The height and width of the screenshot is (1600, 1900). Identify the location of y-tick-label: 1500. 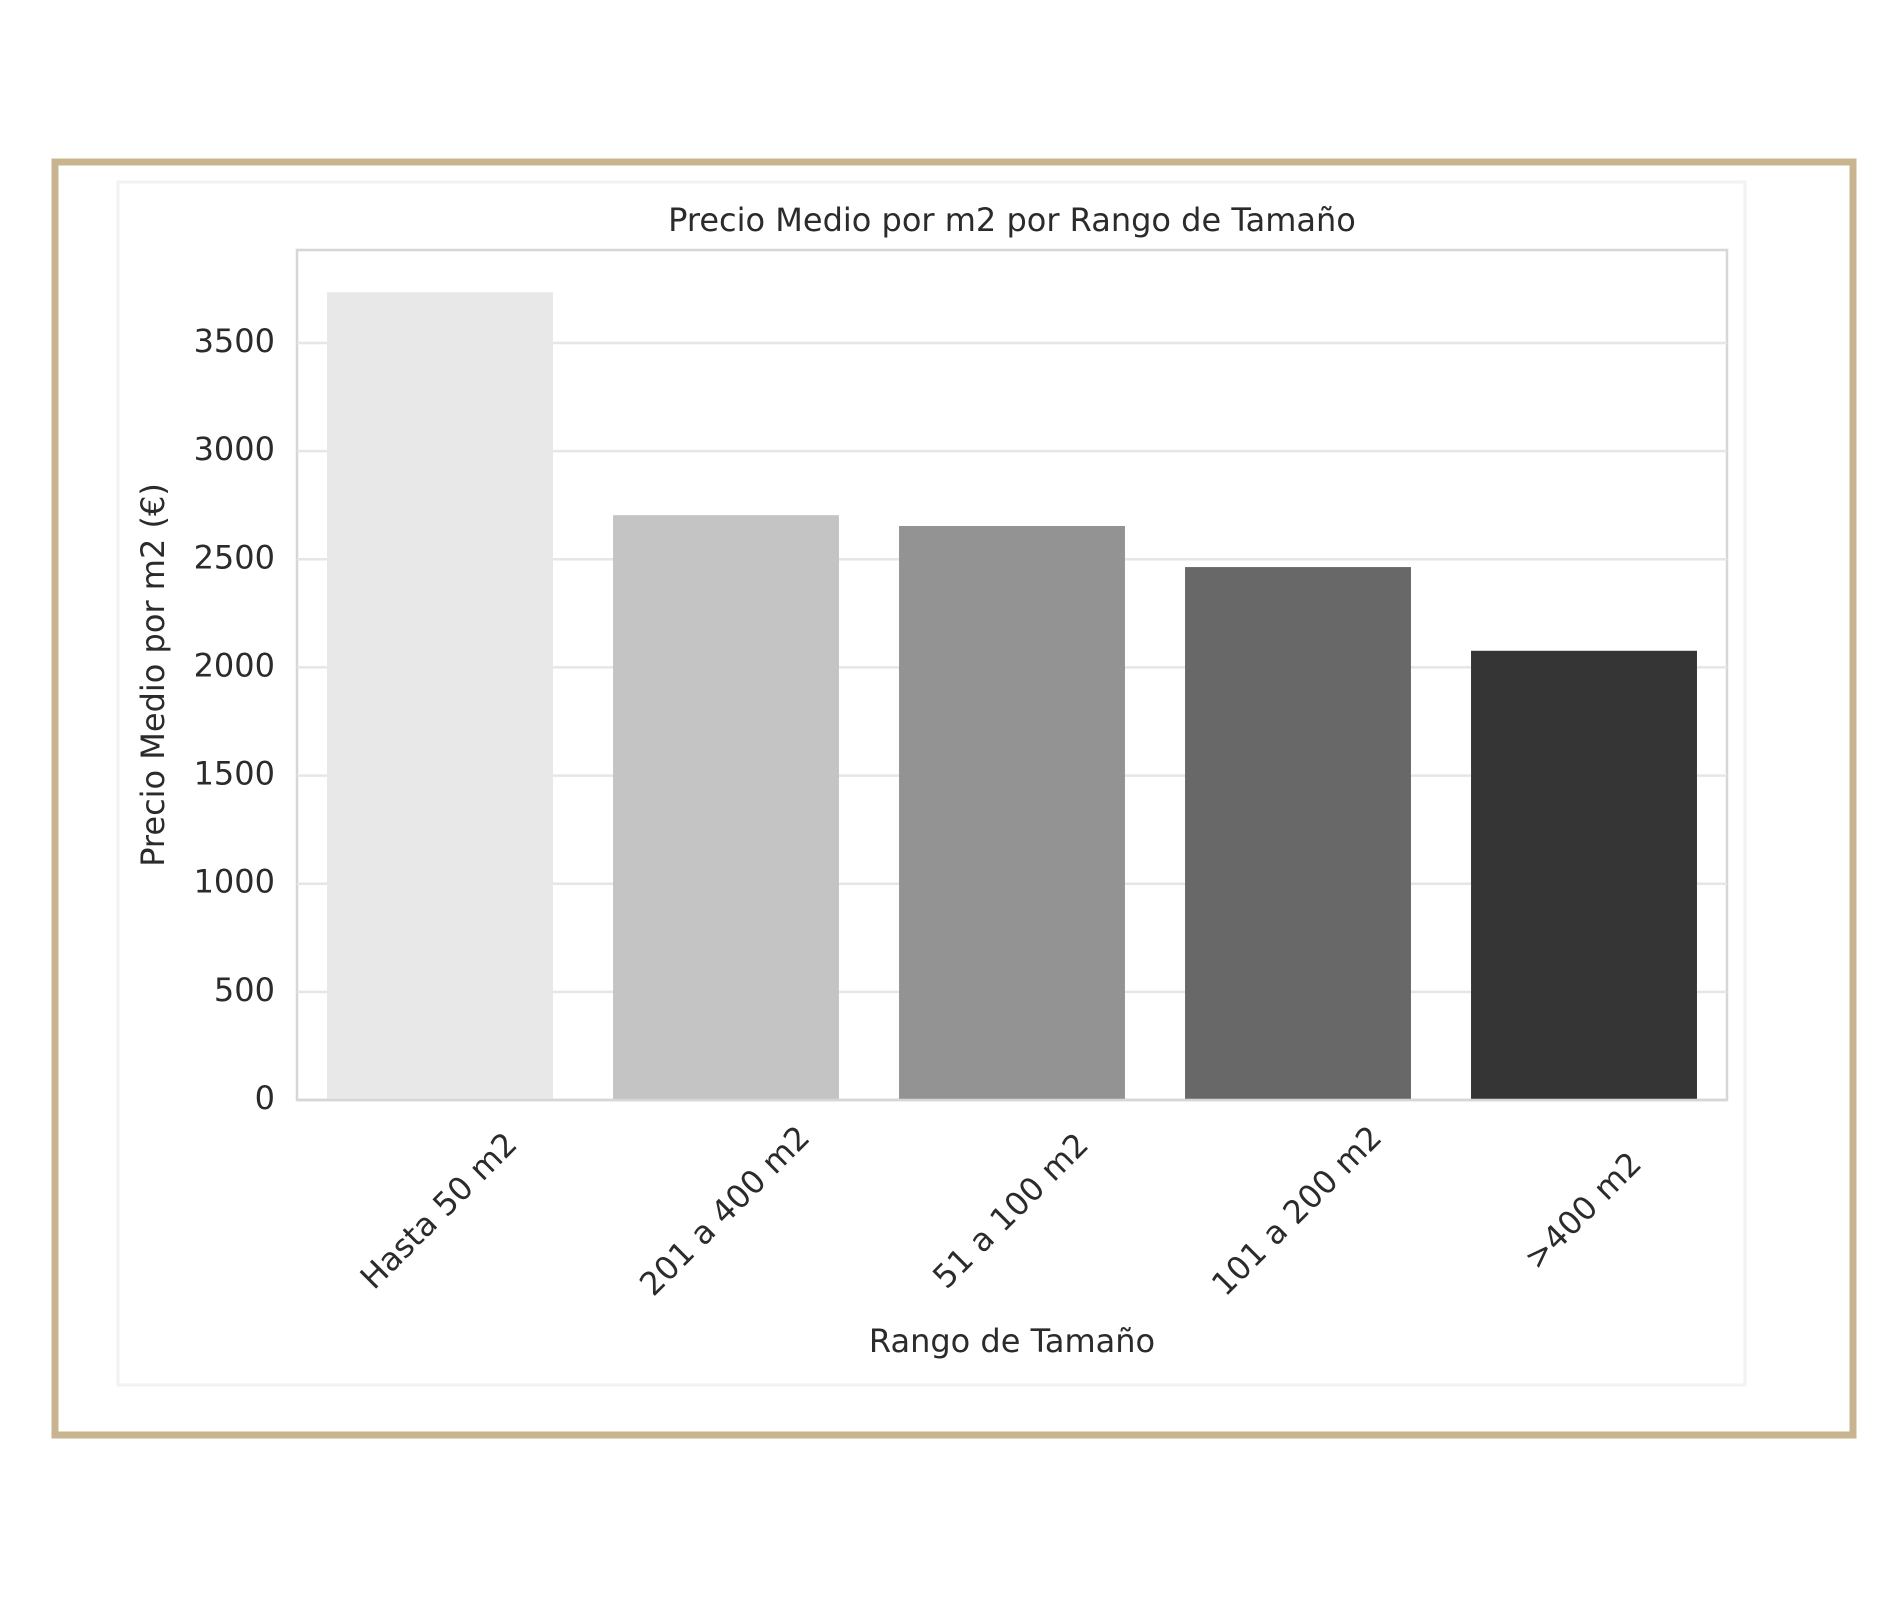
(234, 774).